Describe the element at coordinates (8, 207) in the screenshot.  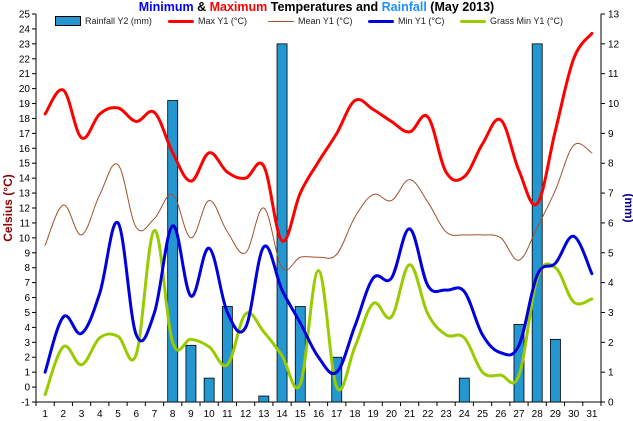
I see `y1-axis-title: Celsius (°C)` at that location.